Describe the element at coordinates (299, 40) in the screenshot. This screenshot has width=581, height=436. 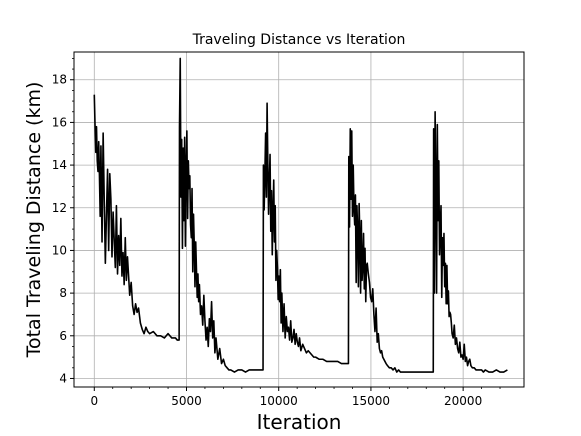
I see `chart-title: Traveling Distance vs Iteration` at that location.